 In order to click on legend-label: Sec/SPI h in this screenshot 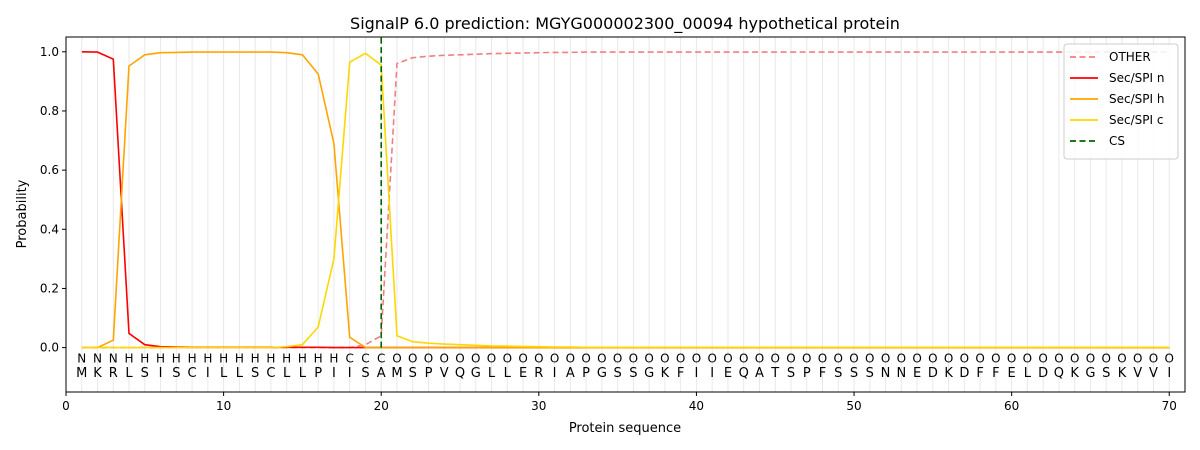, I will do `click(1136, 99)`.